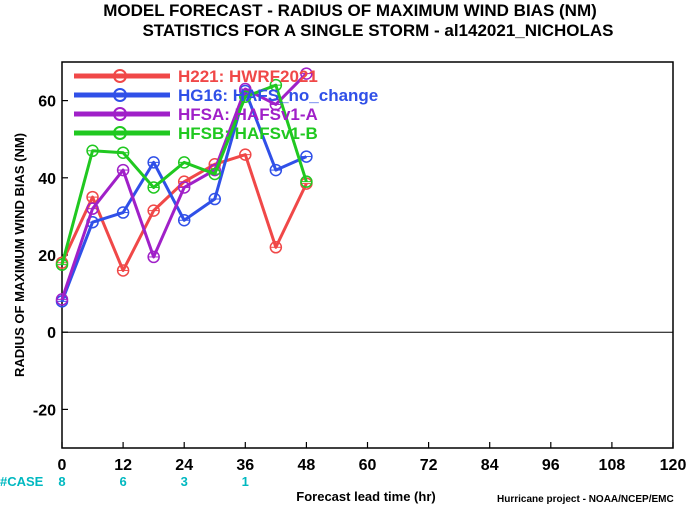 The image size is (700, 506). I want to click on y-tick-label: 40, so click(47, 179).